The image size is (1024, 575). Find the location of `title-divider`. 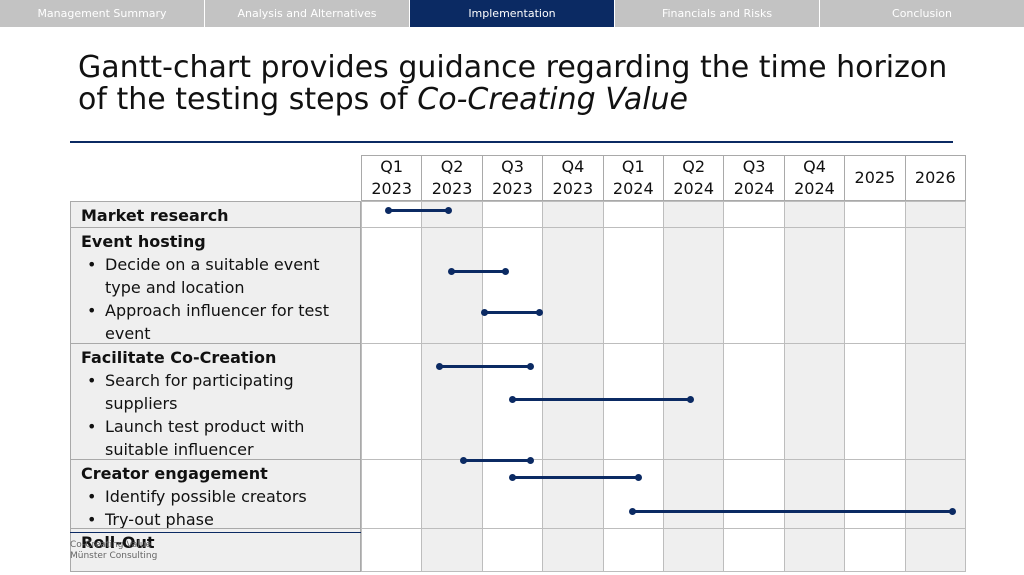

title-divider is located at coordinates (511, 142).